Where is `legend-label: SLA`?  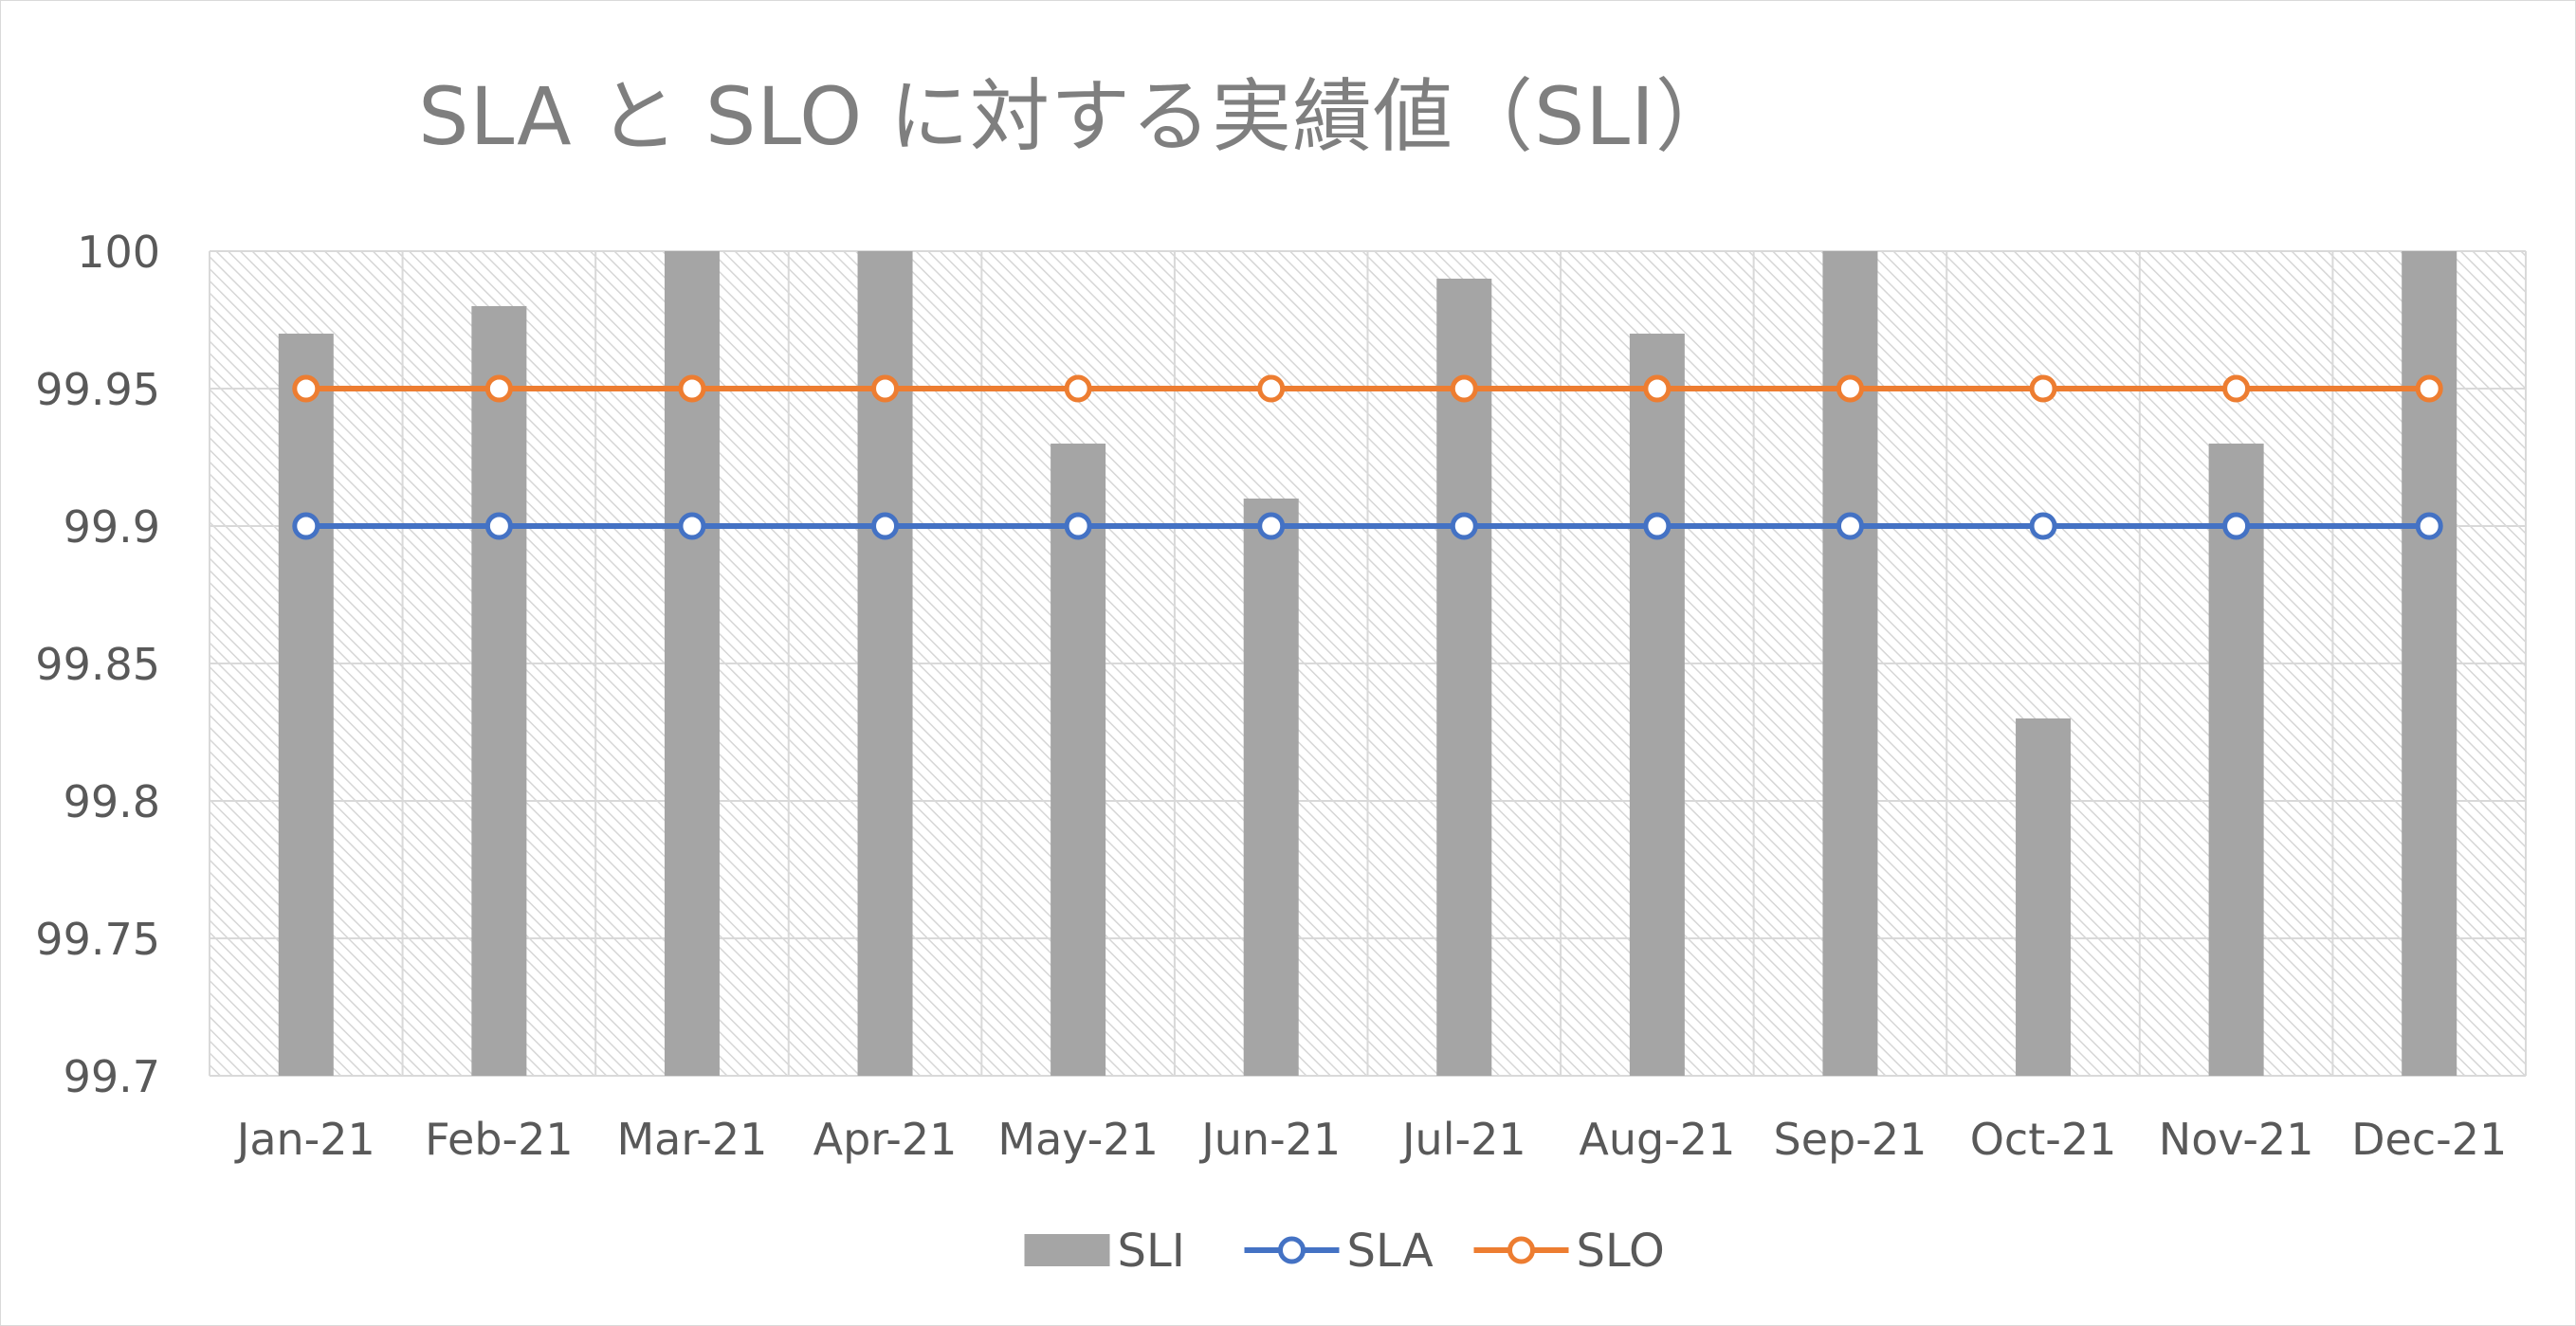
legend-label: SLA is located at coordinates (1390, 1251).